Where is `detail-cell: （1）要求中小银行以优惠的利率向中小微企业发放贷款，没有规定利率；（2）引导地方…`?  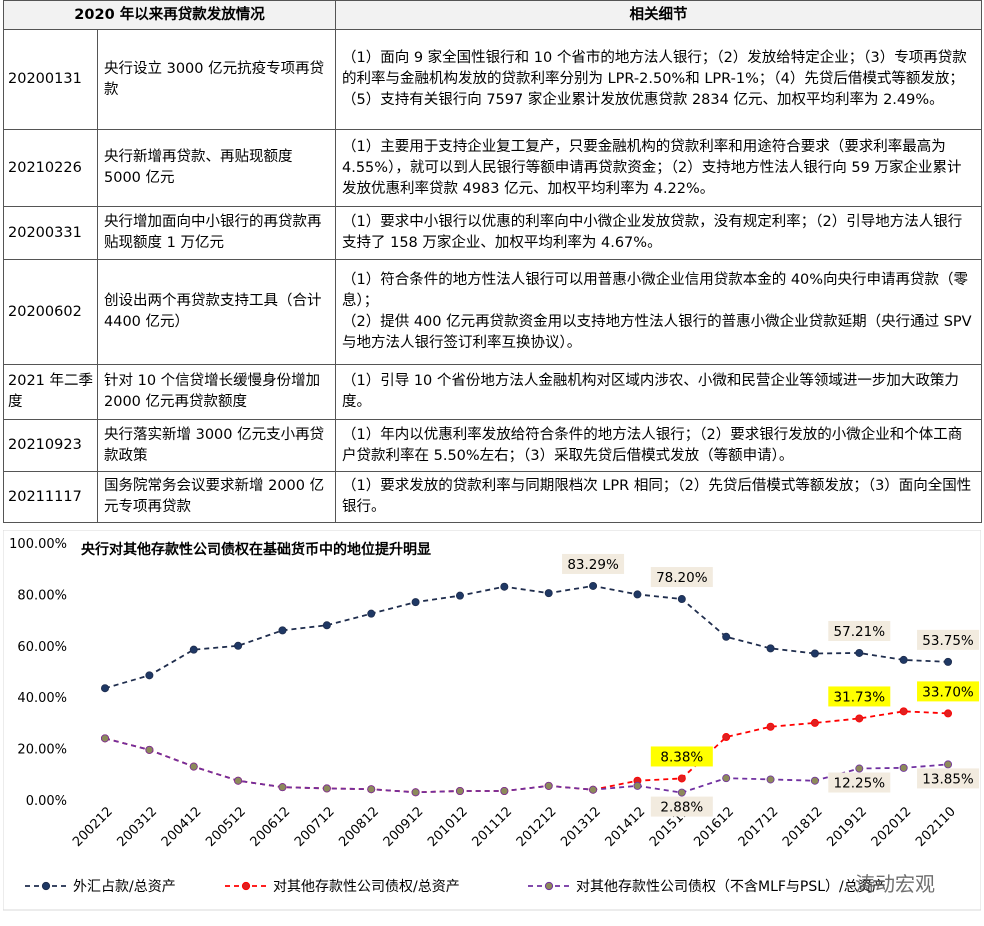
detail-cell: （1）要求中小银行以优惠的利率向中小微企业发放贷款，没有规定利率；（2）引导地方… is located at coordinates (658, 233).